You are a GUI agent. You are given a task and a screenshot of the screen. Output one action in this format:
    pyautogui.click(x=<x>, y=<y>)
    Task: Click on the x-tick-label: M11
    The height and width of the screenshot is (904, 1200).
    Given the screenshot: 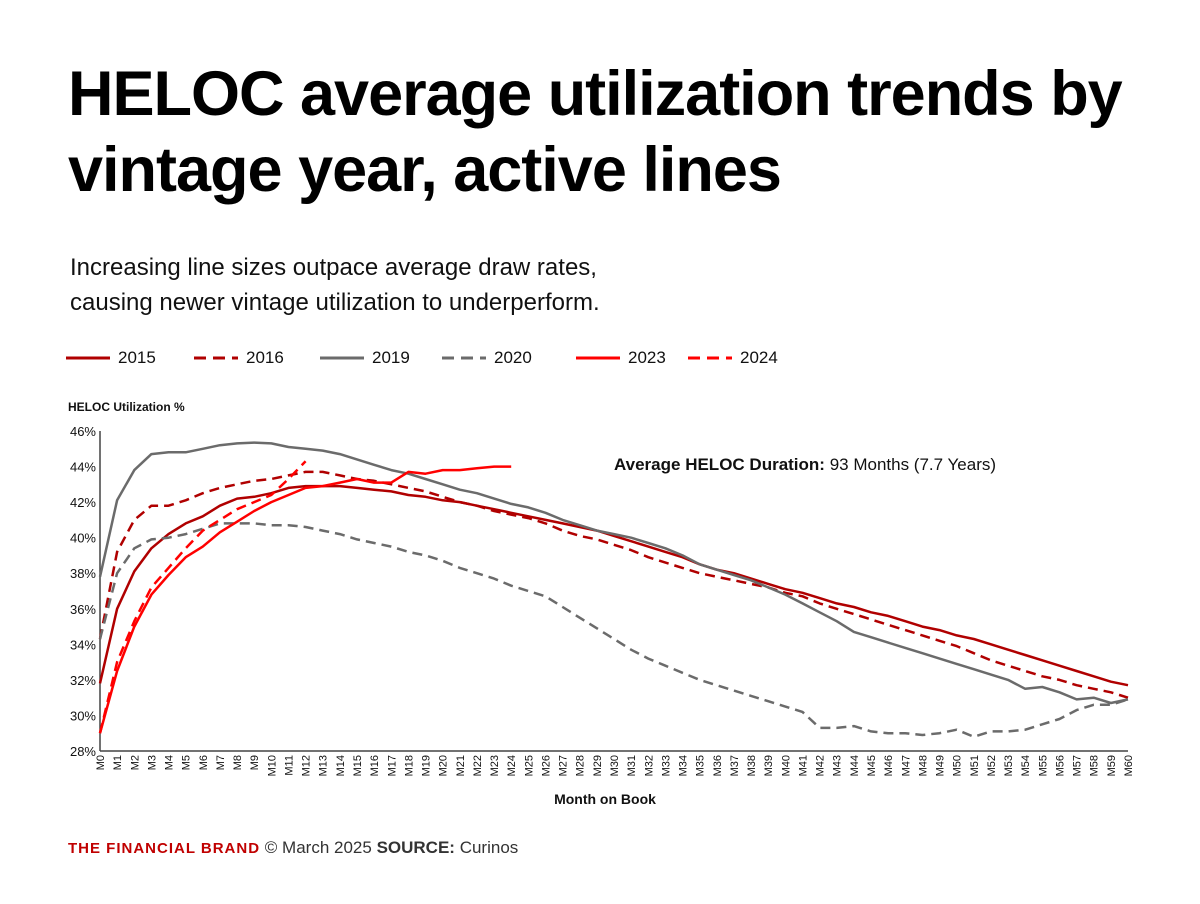 What is the action you would take?
    pyautogui.click(x=289, y=765)
    